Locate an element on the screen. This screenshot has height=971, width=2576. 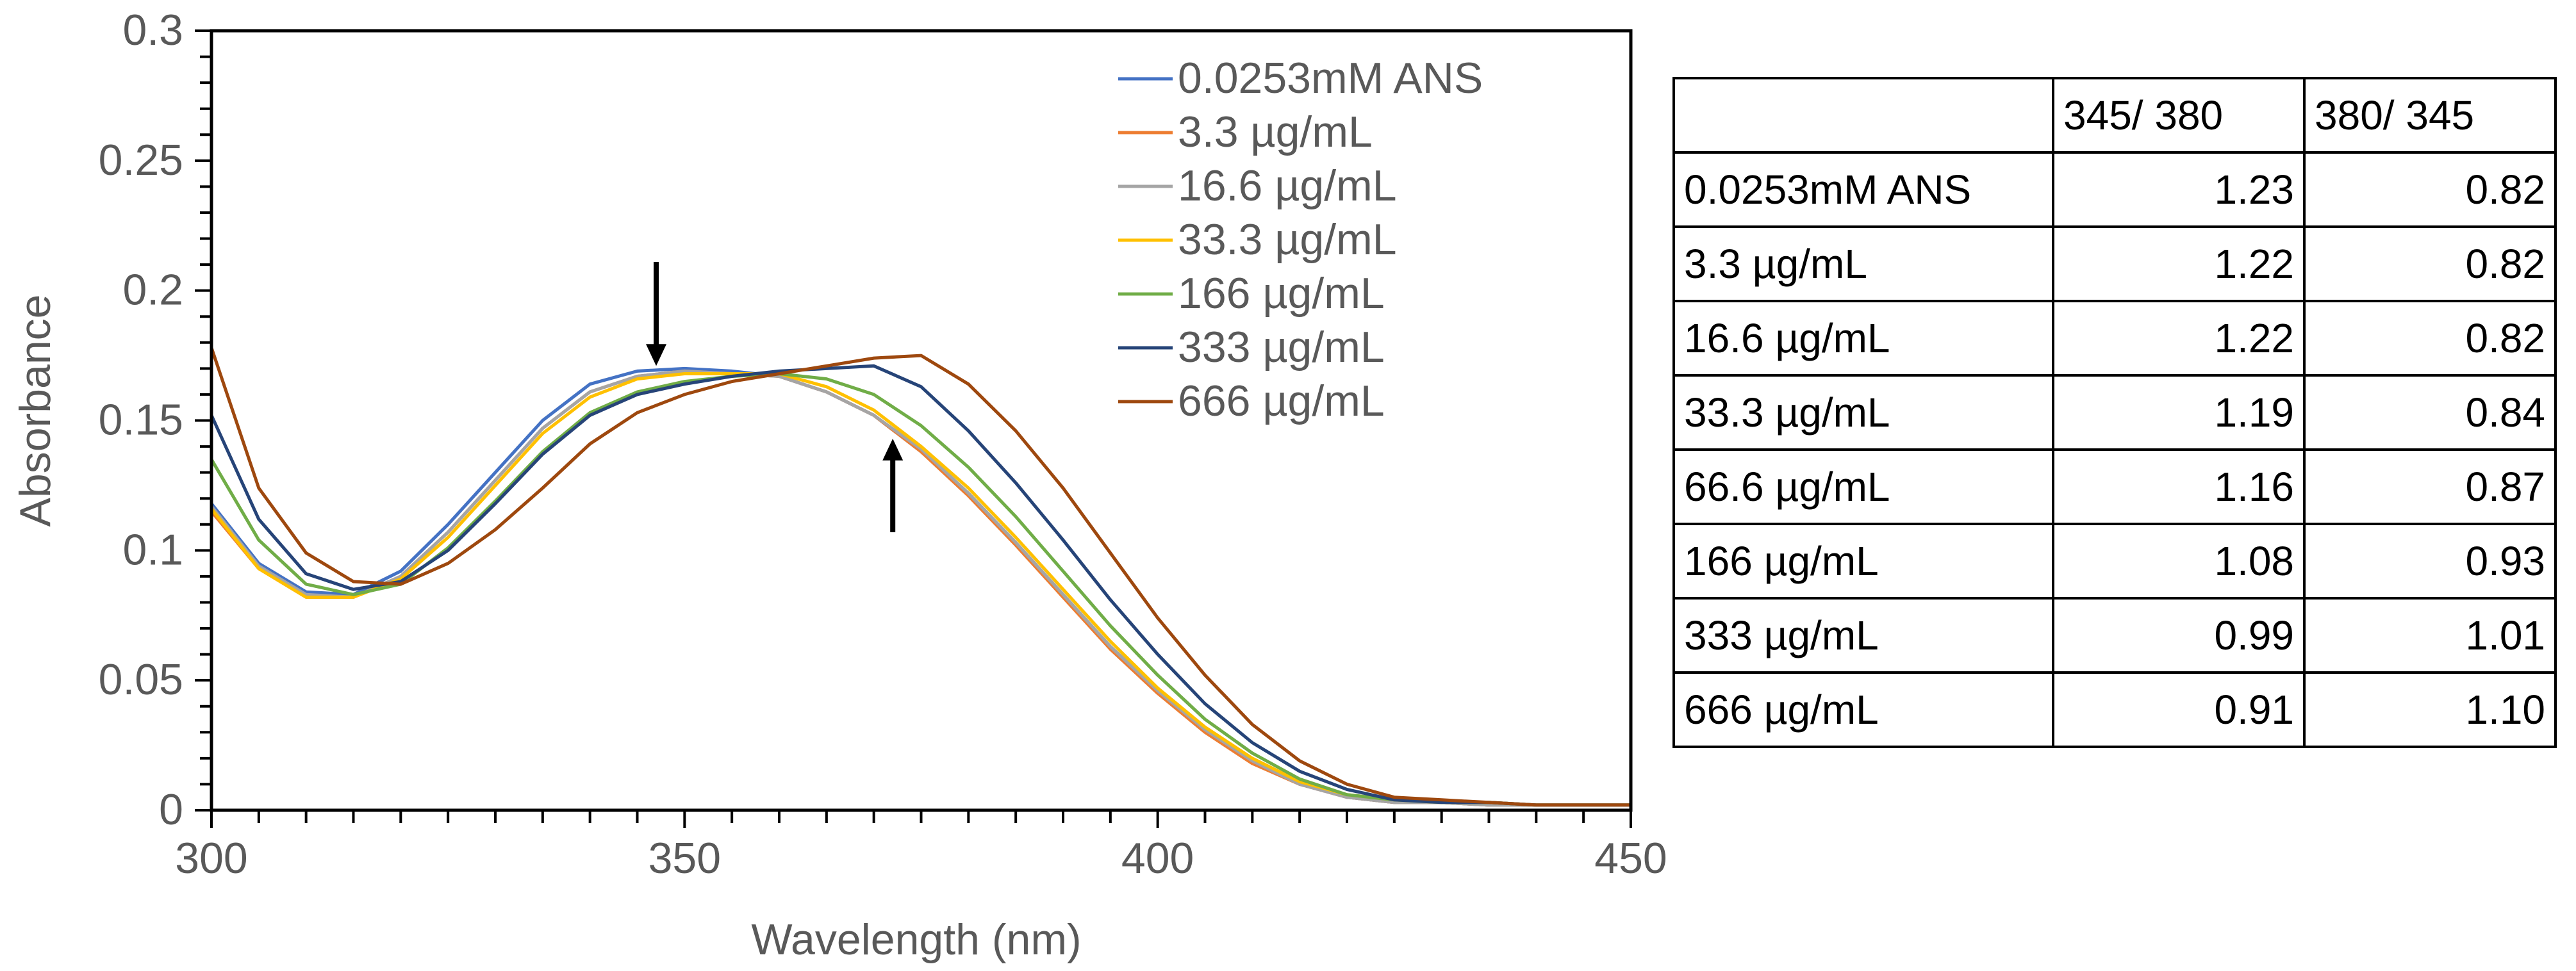
legend-item: 0.0253mM ANS is located at coordinates (1300, 78).